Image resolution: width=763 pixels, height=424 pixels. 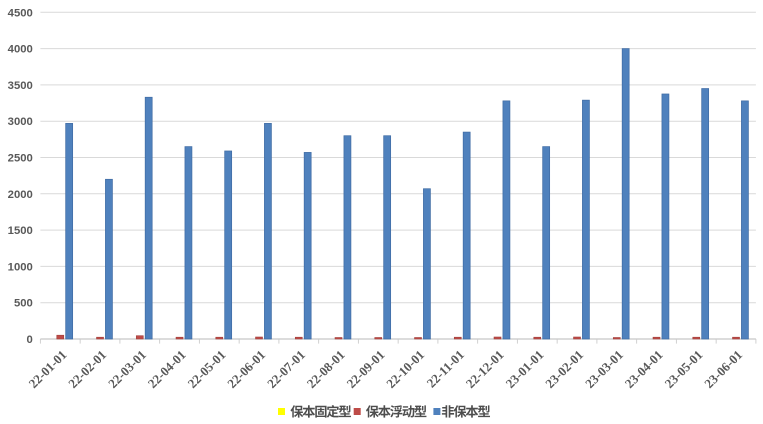 I want to click on svg-text: 3000, so click(x=20, y=122).